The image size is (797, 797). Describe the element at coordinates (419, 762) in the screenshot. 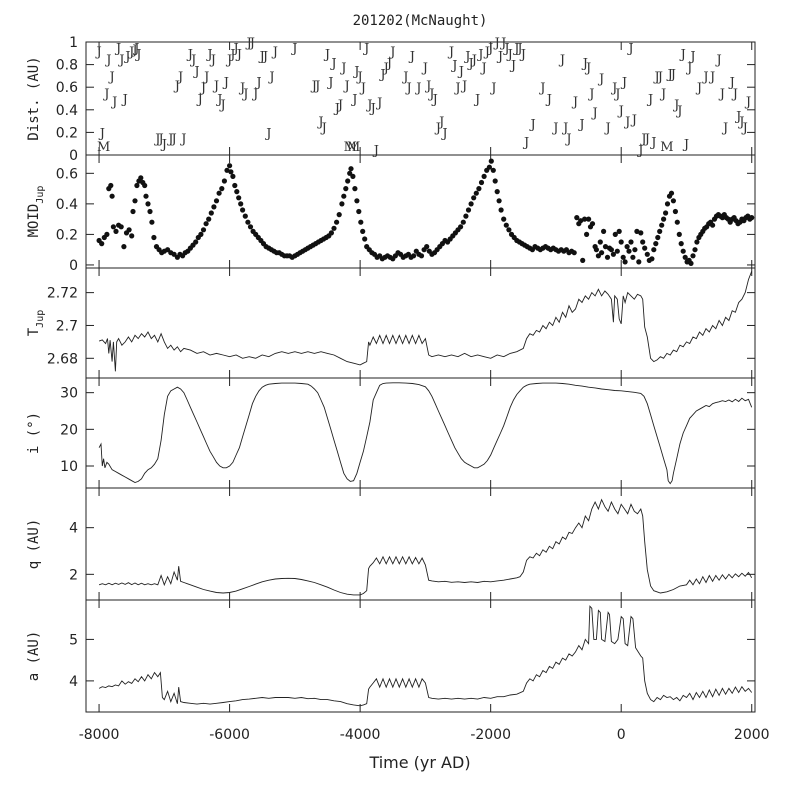

I see `x-axis-label: Time (yr AD)` at that location.